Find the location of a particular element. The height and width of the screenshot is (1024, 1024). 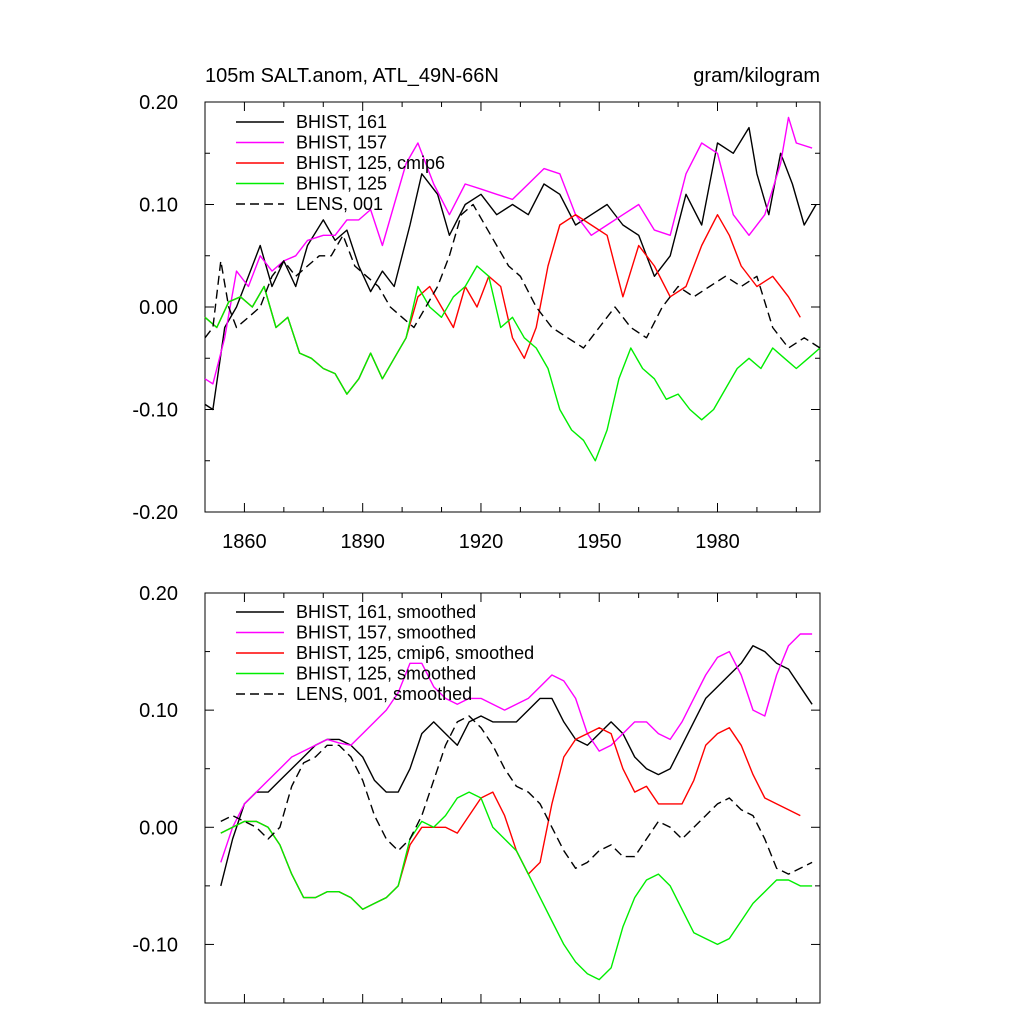

series-line-bhist-125-cmip6 is located at coordinates (502, 304).